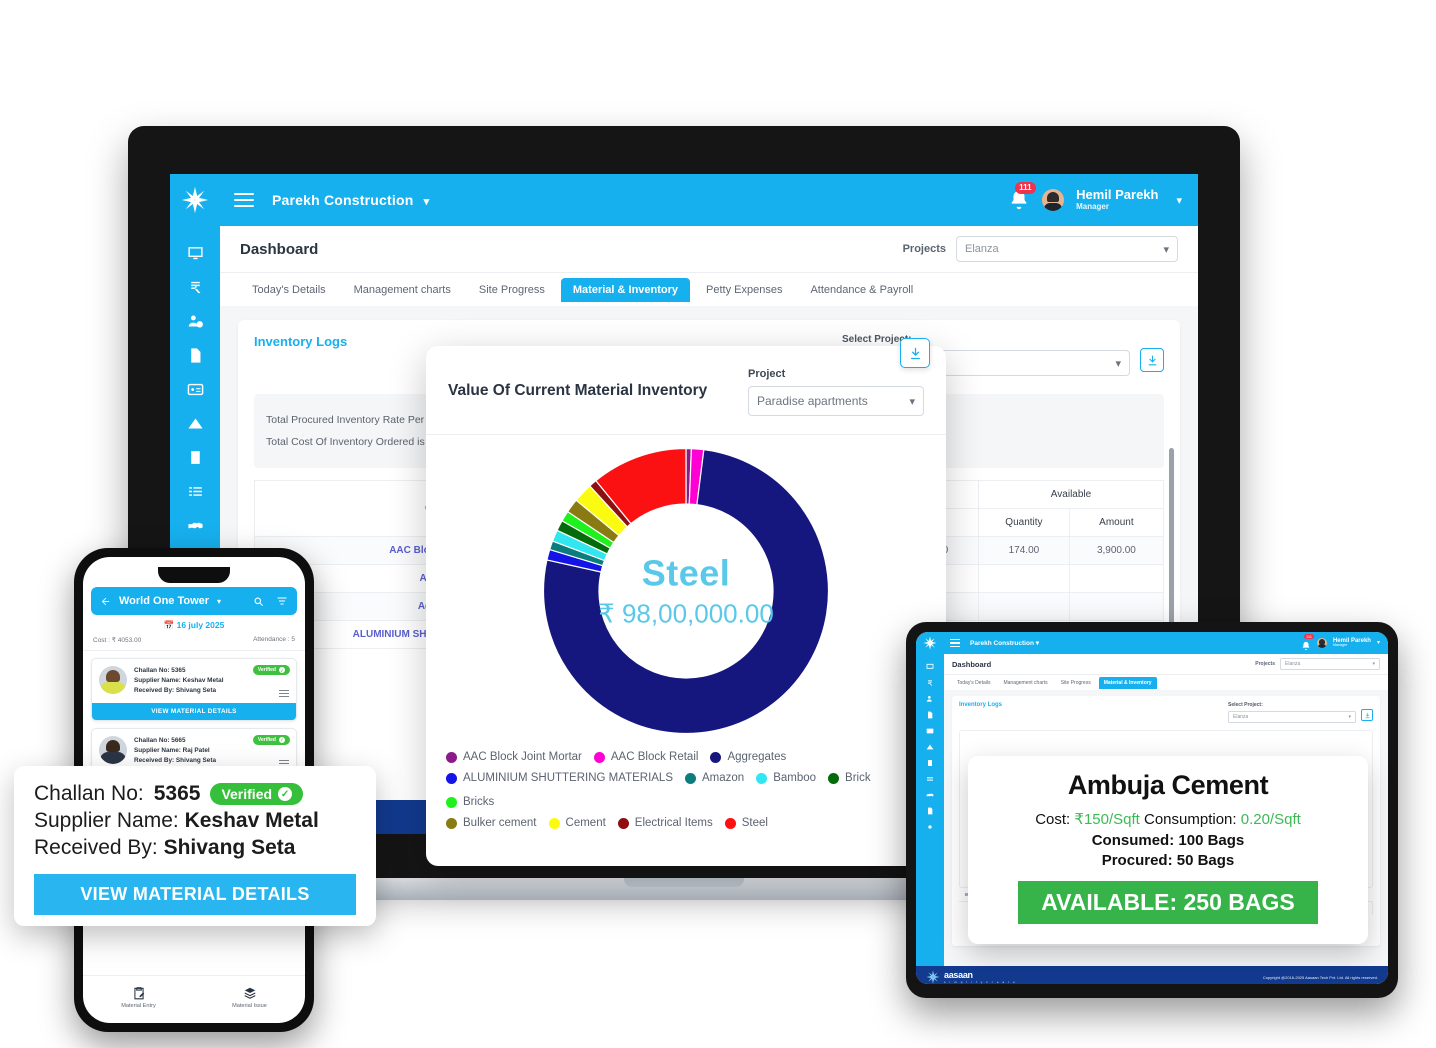  I want to click on user-menu: Hemil Parekh Manager, so click(1117, 199).